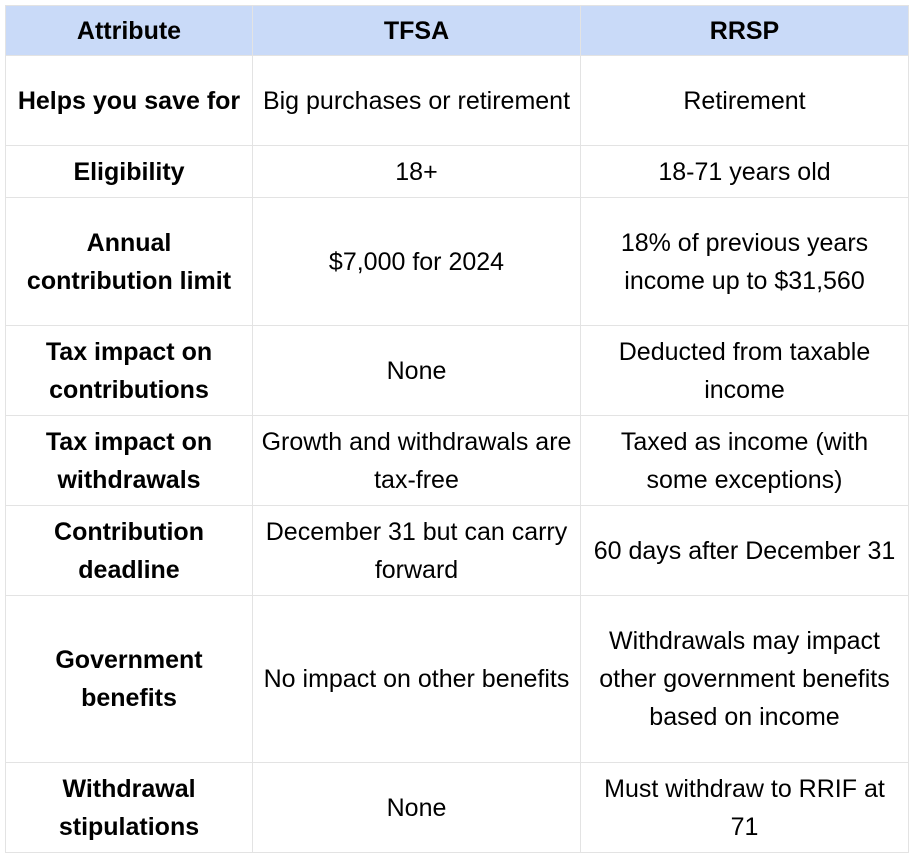  Describe the element at coordinates (129, 30) in the screenshot. I see `header-cell: Attribute` at that location.